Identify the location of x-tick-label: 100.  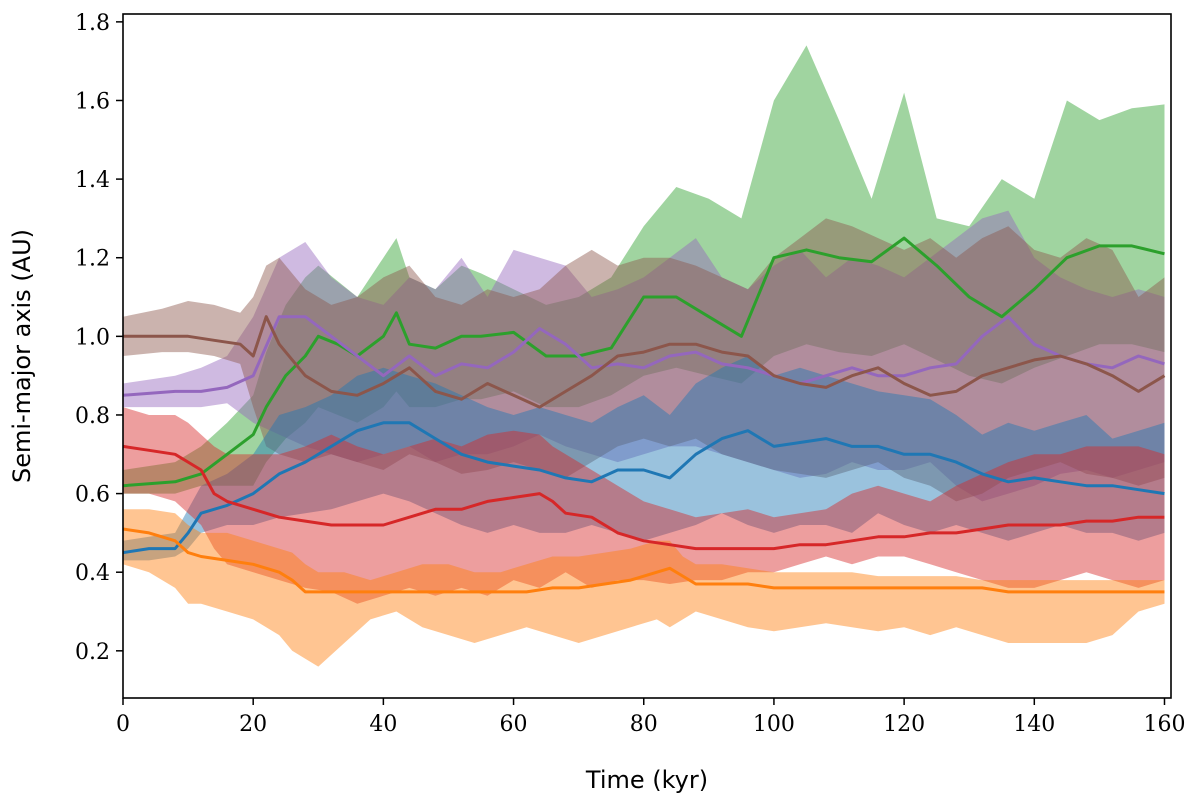
(774, 724).